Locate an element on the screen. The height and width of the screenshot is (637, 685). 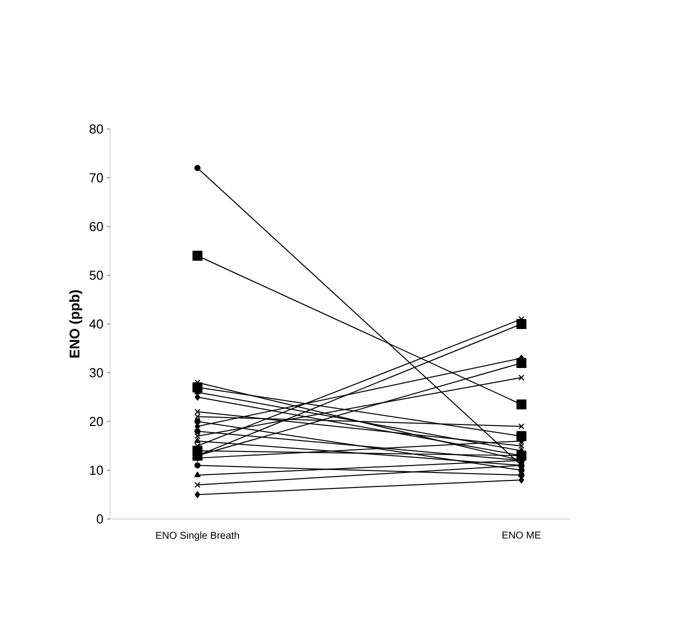
y-tick-label: 70 is located at coordinates (96, 177).